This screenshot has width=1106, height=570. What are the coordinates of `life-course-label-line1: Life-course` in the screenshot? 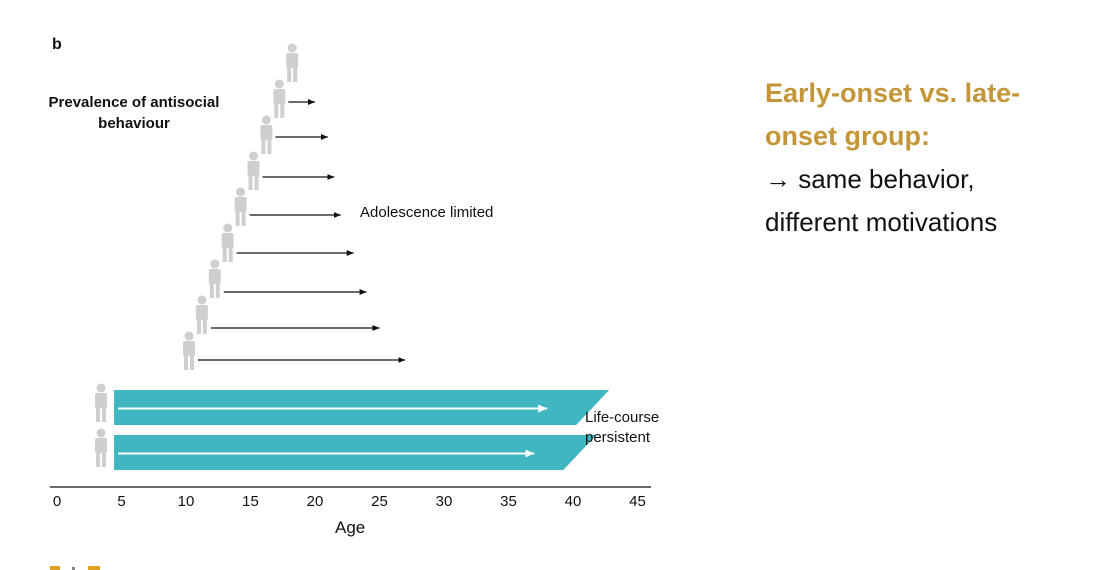 It's located at (622, 417).